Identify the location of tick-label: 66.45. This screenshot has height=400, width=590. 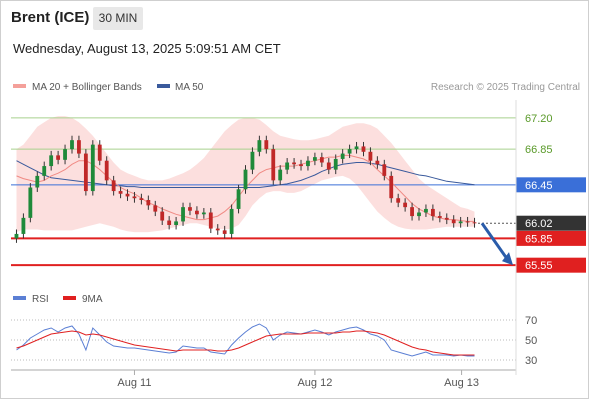
(539, 186).